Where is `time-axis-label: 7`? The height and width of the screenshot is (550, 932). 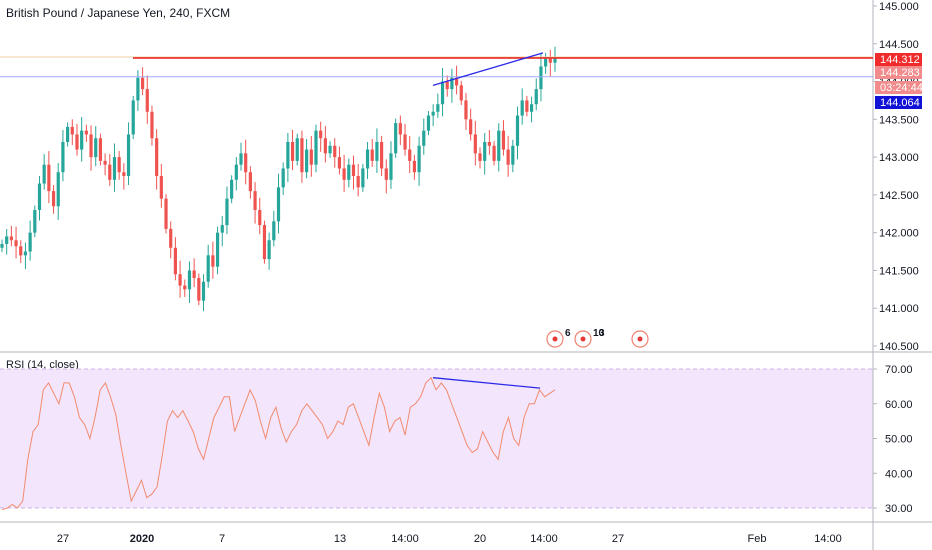 time-axis-label: 7 is located at coordinates (222, 539).